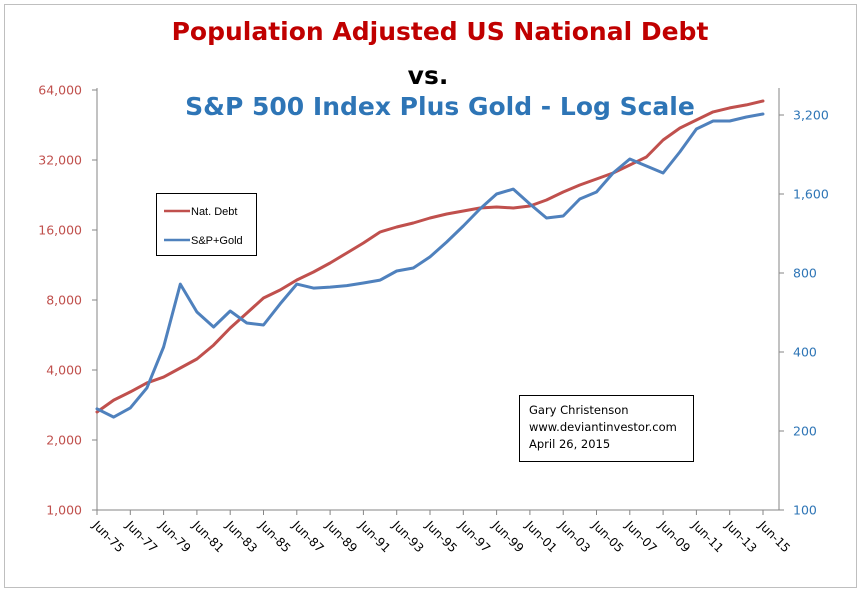 This screenshot has width=860, height=591. Describe the element at coordinates (474, 537) in the screenshot. I see `x-tick-label: Jun-97` at that location.